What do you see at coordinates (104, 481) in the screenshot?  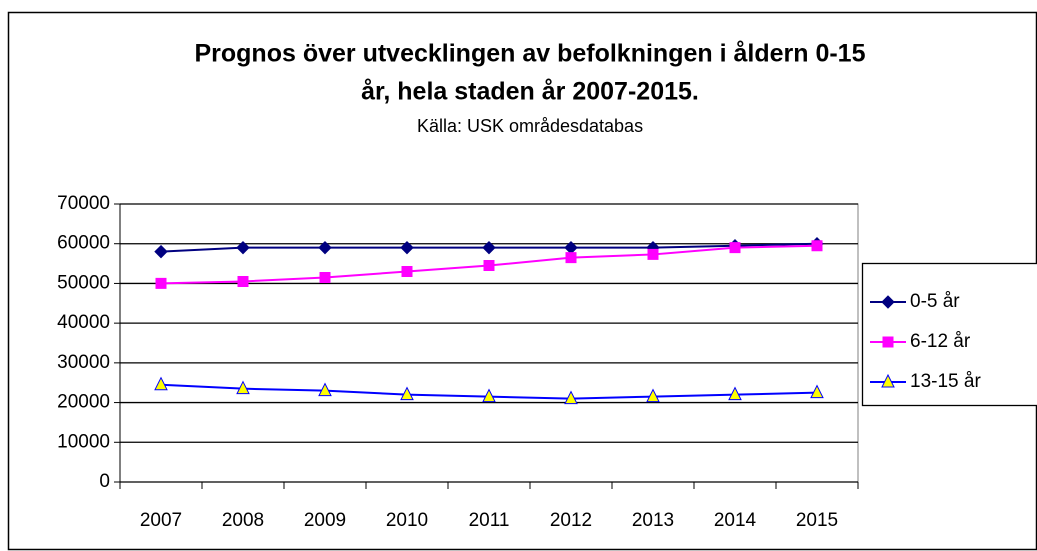 I see `y-tick-label: 0` at bounding box center [104, 481].